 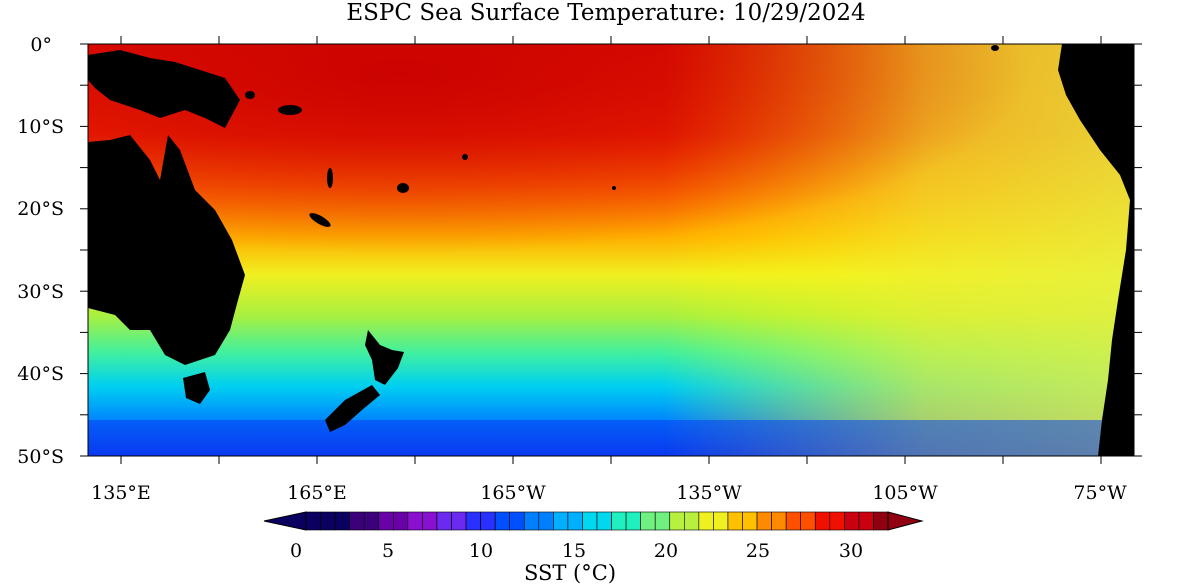 What do you see at coordinates (403, 188) in the screenshot?
I see `fiji-land` at bounding box center [403, 188].